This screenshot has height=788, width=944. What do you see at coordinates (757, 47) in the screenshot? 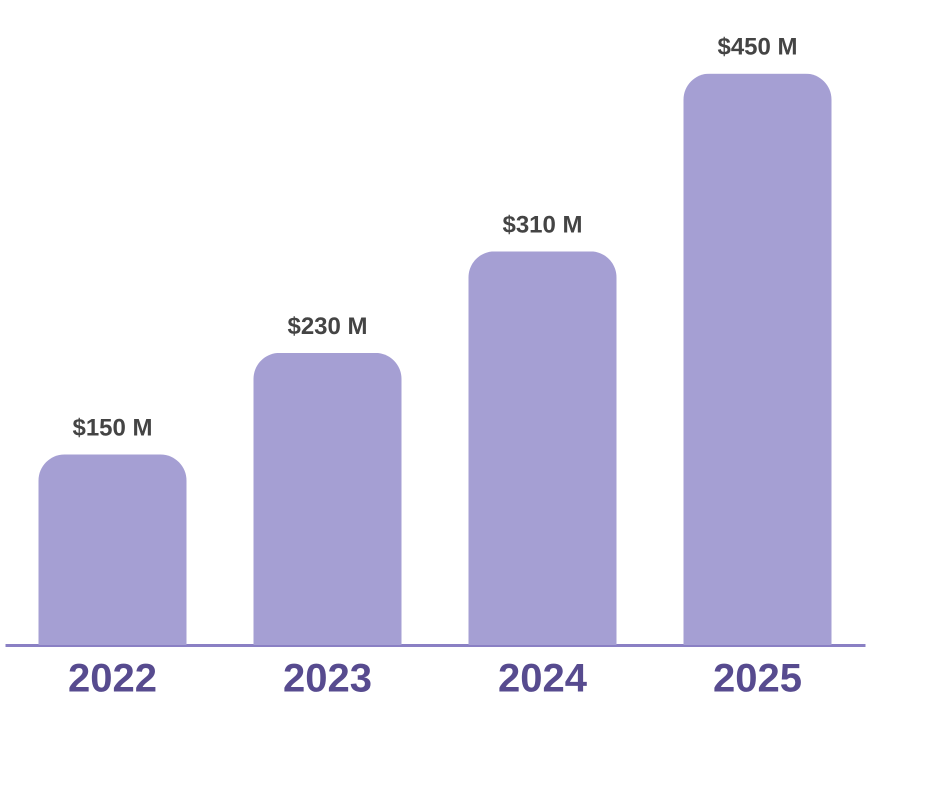
I see `data-label: $450 M` at bounding box center [757, 47].